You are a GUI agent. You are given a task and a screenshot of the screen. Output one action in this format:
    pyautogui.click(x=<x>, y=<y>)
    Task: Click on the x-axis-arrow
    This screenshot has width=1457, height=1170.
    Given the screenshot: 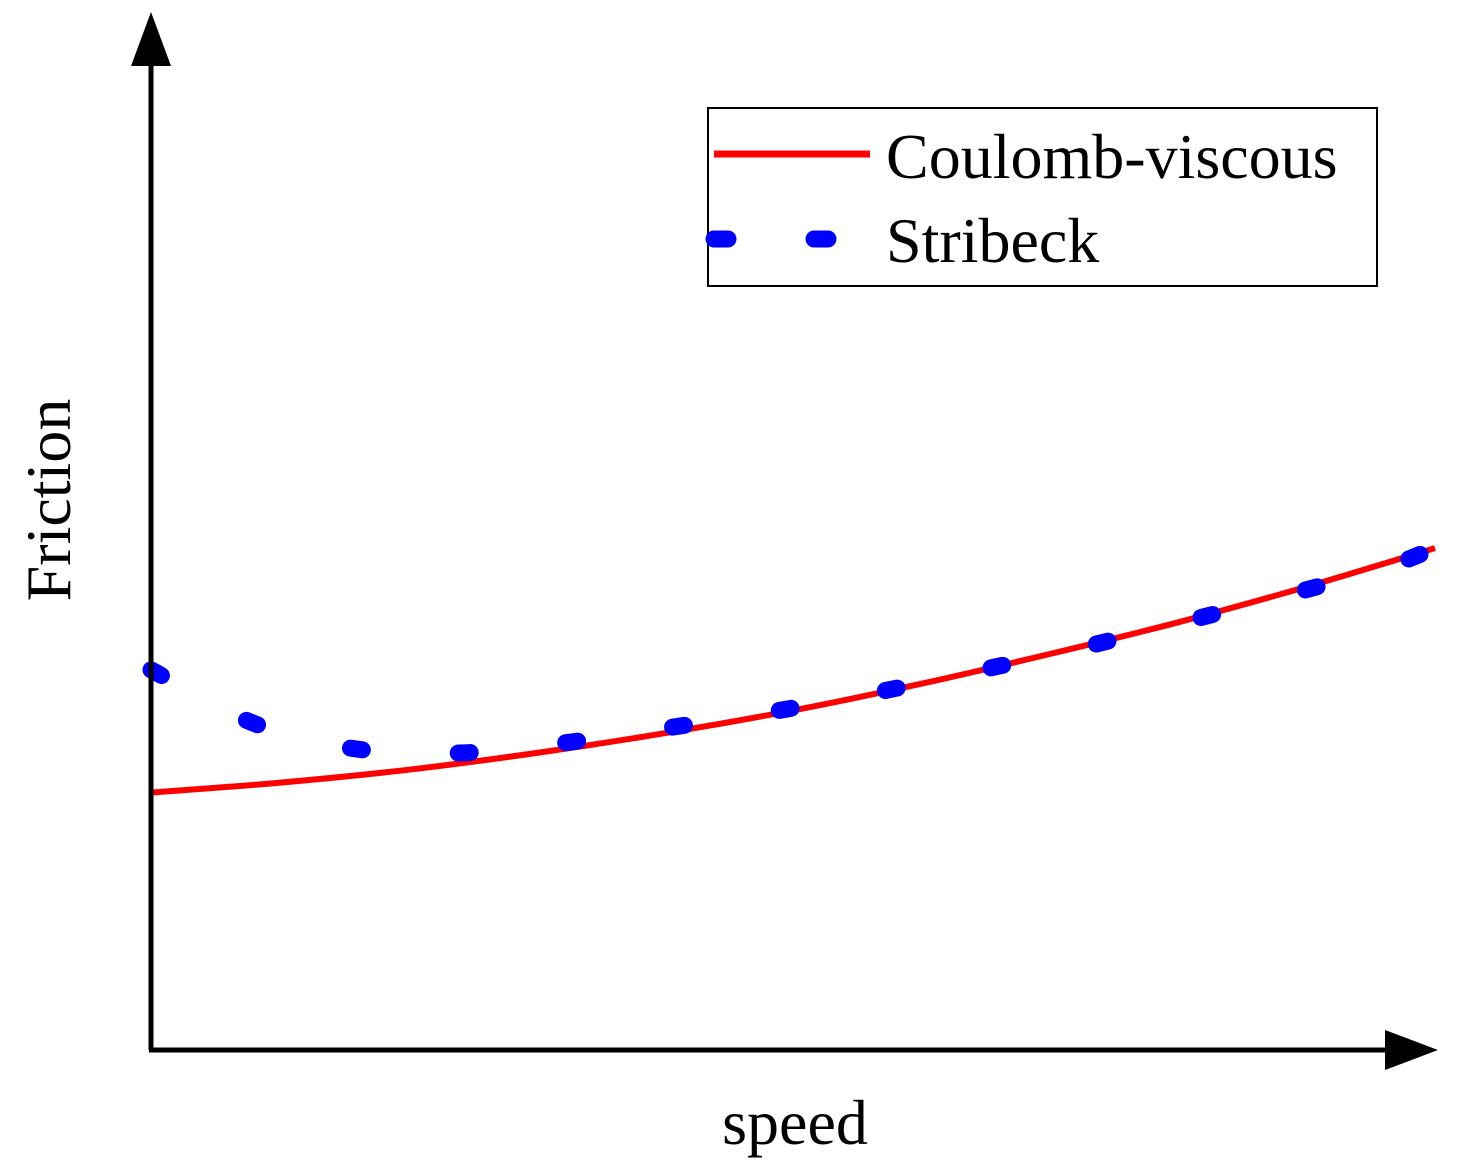 What is the action you would take?
    pyautogui.click(x=1411, y=1050)
    